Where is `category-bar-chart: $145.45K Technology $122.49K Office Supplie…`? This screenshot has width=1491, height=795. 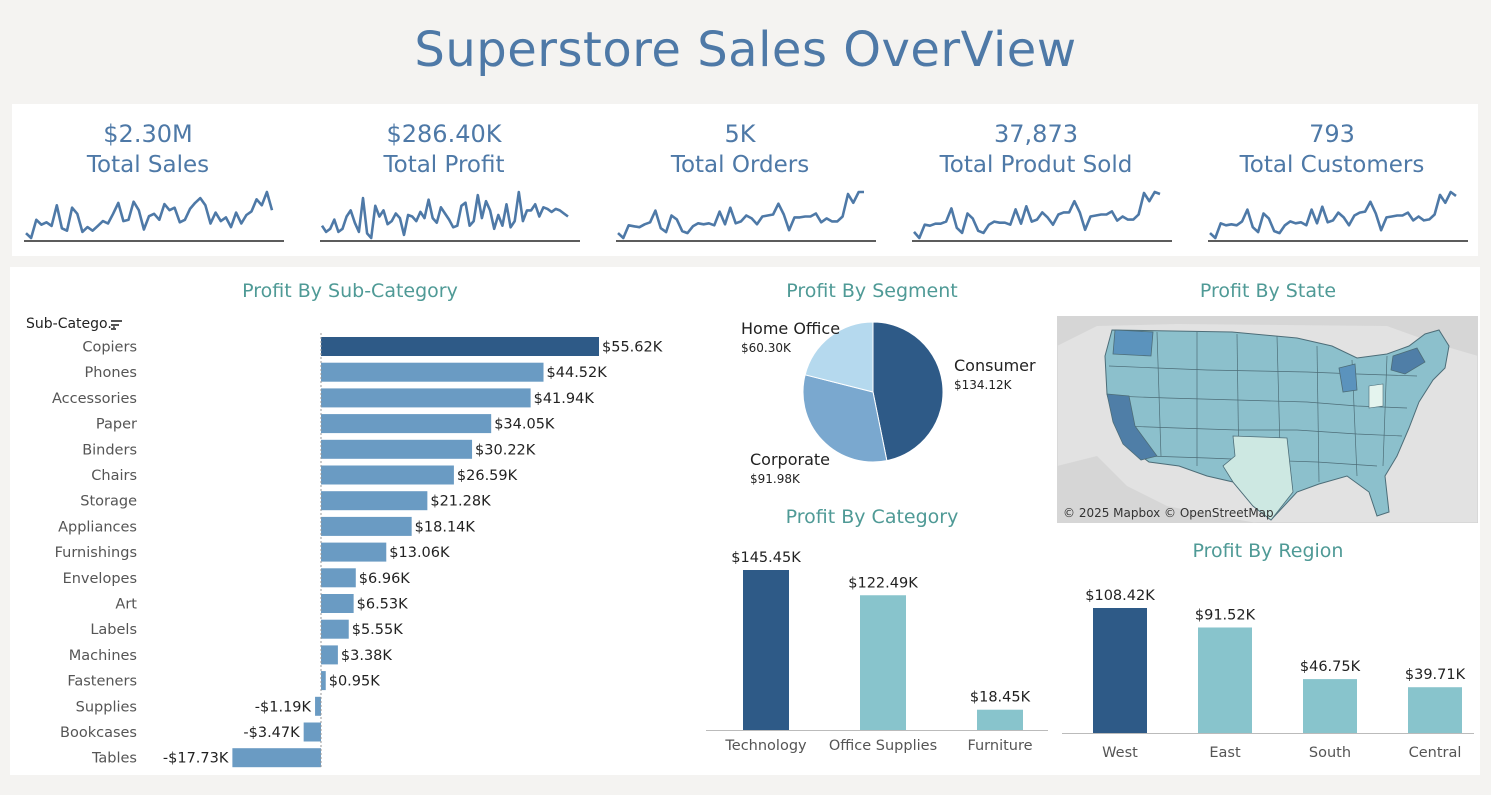
category-bar-chart: $145.45K Technology $122.49K Office Supplie… is located at coordinates (877, 652).